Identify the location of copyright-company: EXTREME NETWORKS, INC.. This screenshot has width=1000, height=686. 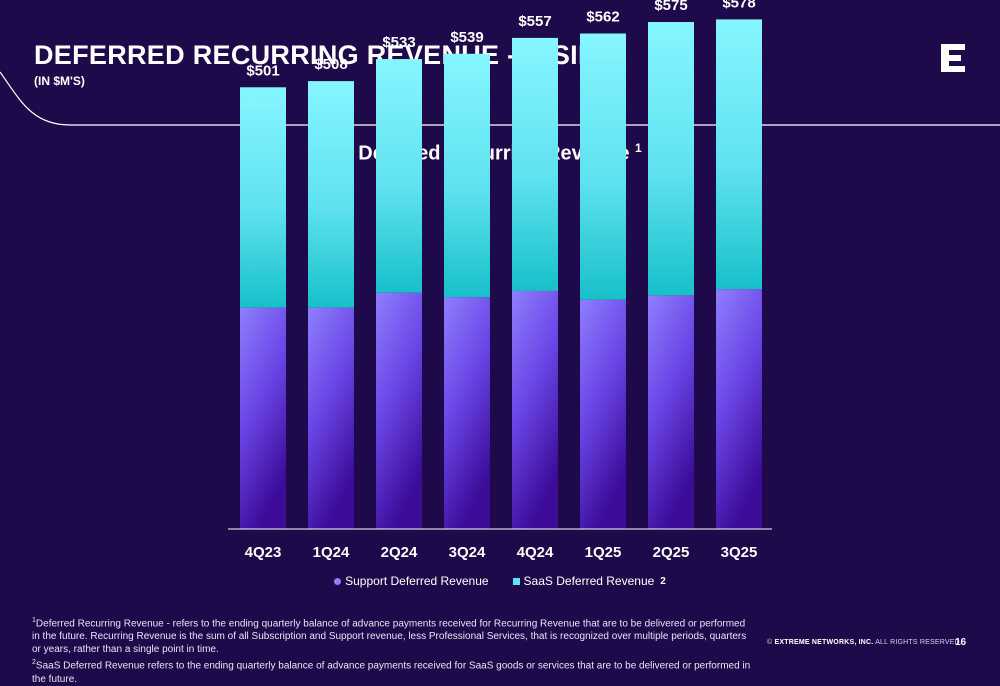
(824, 642).